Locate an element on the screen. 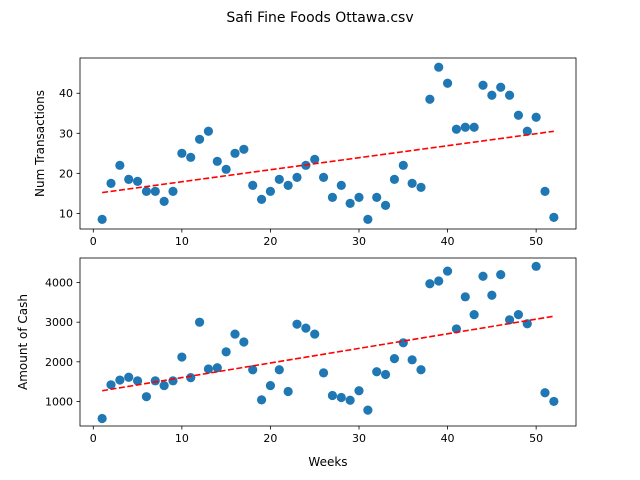  transactions-y-tick-label: 10 is located at coordinates (66, 213).